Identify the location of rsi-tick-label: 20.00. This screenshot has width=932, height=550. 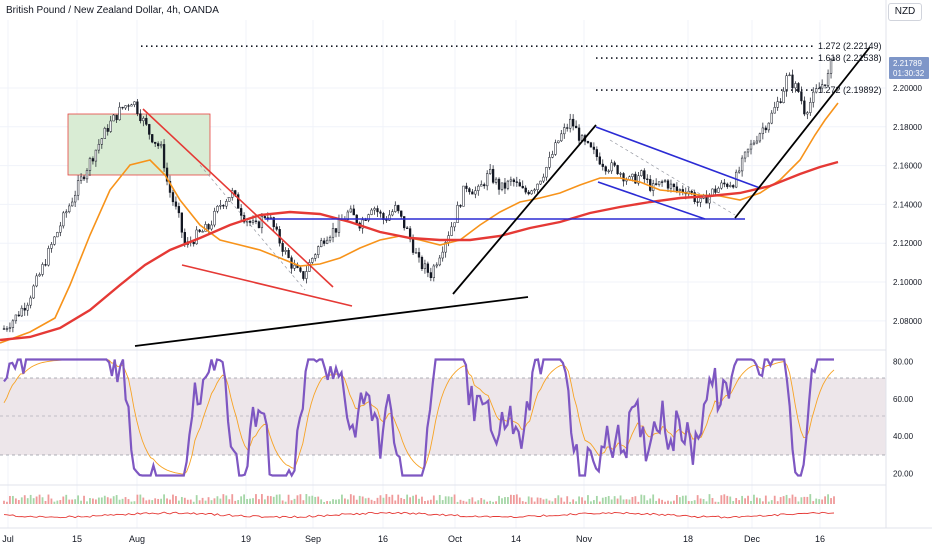
(903, 474).